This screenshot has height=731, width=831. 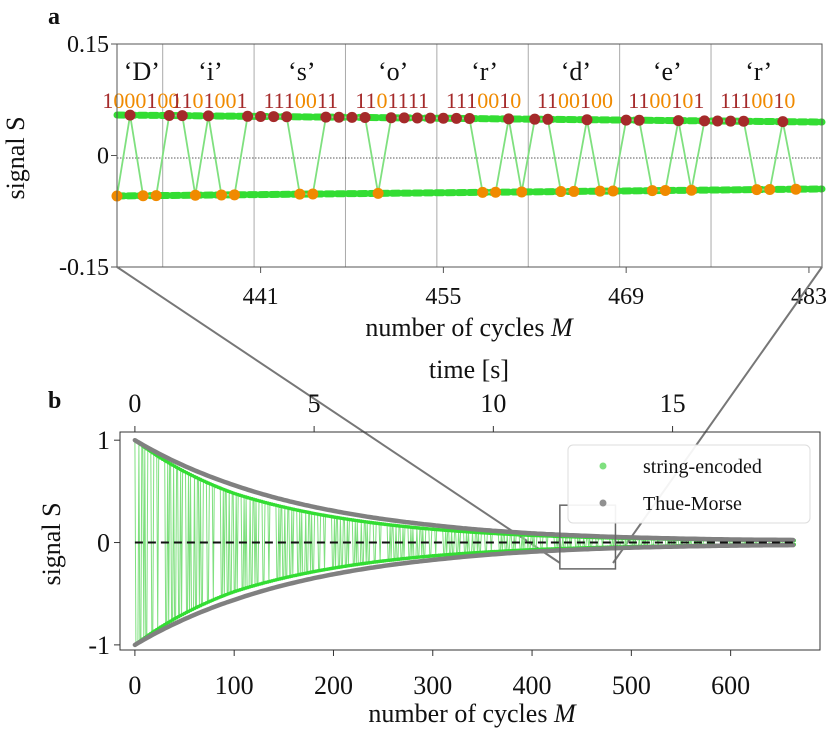 What do you see at coordinates (134, 685) in the screenshot?
I see `panel-b-xtick-label: 0` at bounding box center [134, 685].